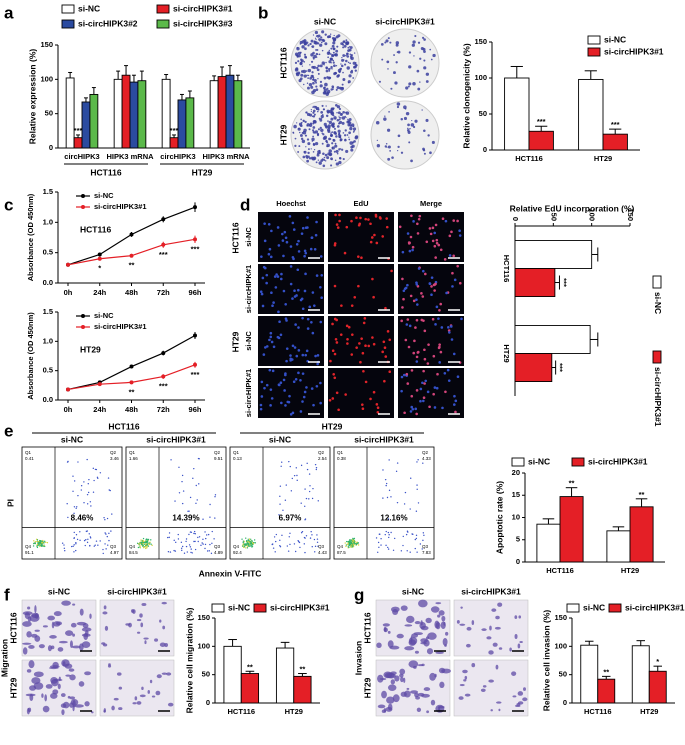  I want to click on x-tick-label: HIPK3 mRNA, so click(226, 156).